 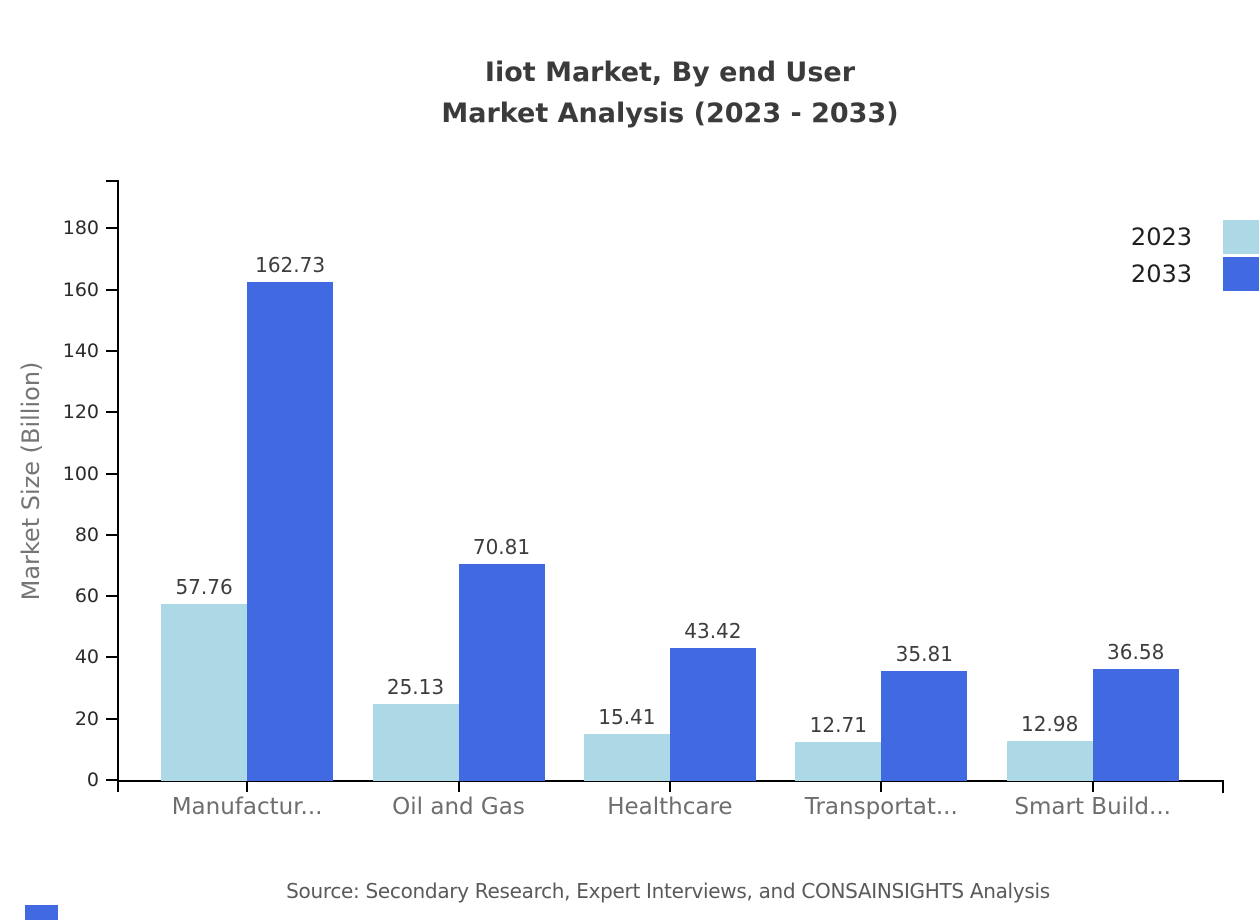 I want to click on y-tick-label: 60, so click(x=86, y=596).